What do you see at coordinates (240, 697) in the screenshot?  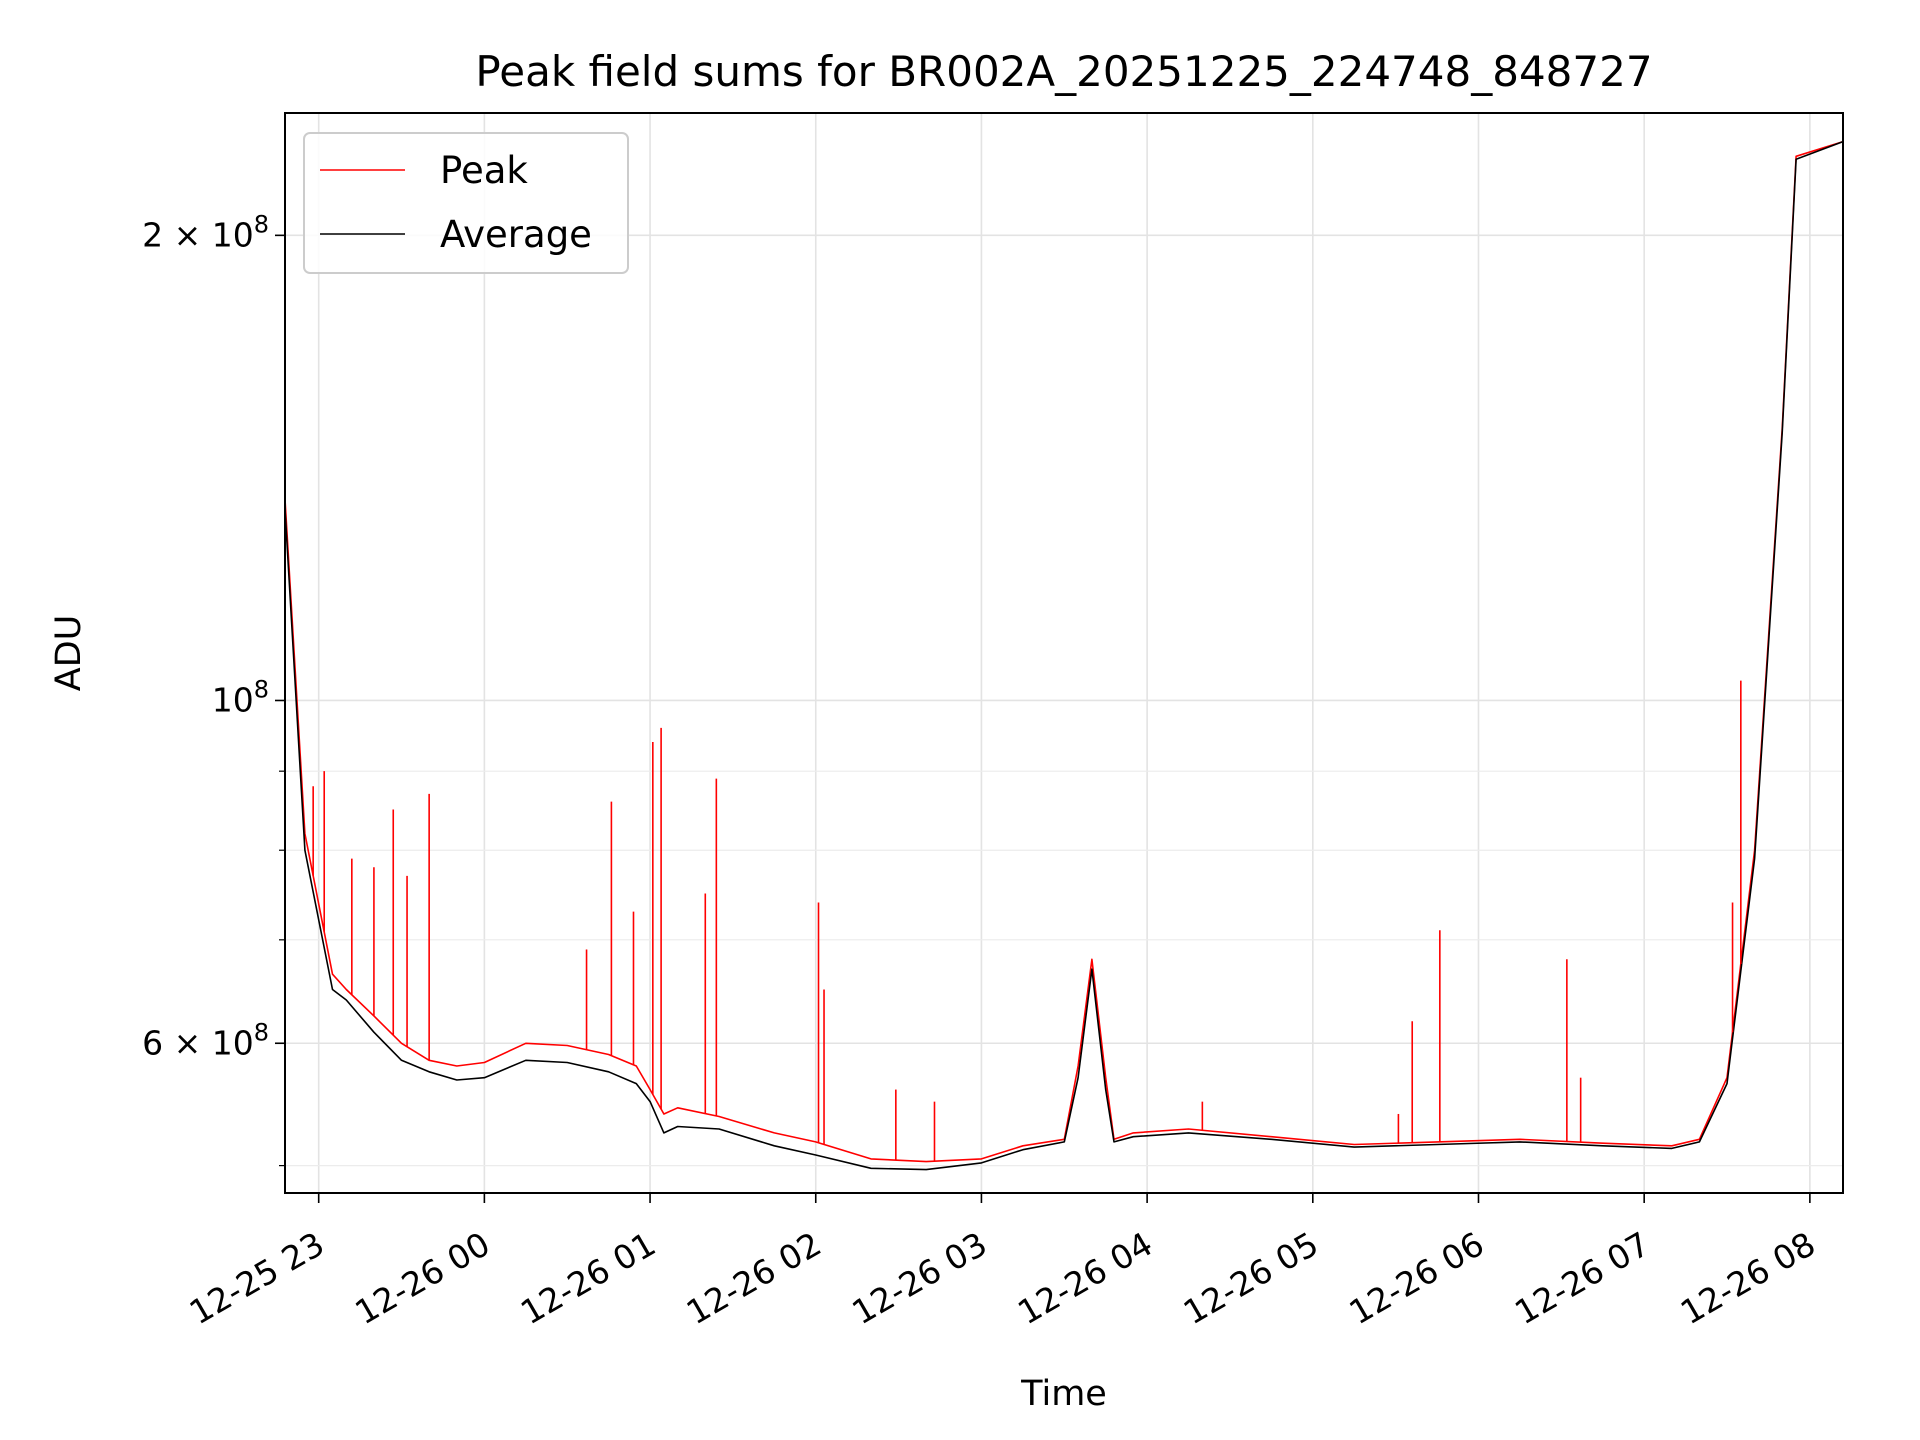 I see `y-tick-label: 108` at bounding box center [240, 697].